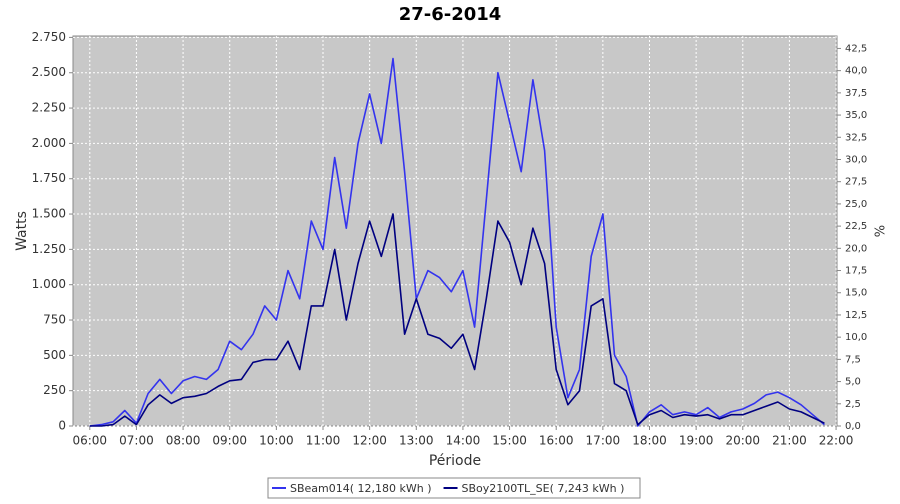  Describe the element at coordinates (49, 108) in the screenshot. I see `y-tick-label: 2.250` at that location.